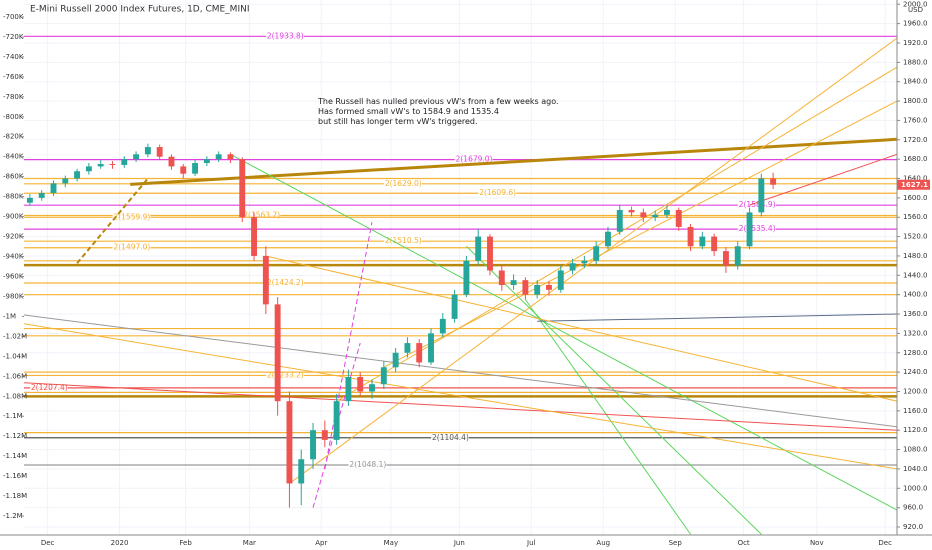  I want to click on y2-tick-label: -1.04M, so click(15, 356).